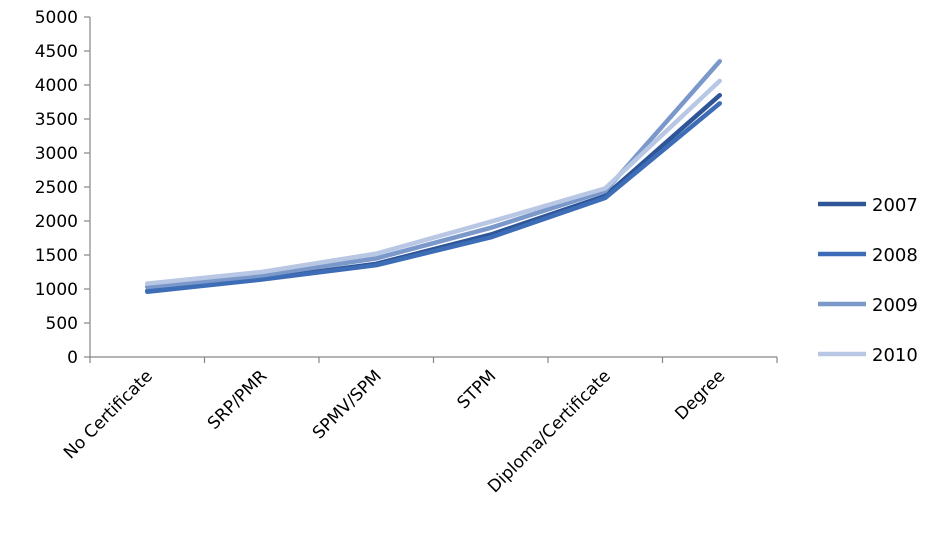  I want to click on y-tick-label: 1500, so click(56, 256).